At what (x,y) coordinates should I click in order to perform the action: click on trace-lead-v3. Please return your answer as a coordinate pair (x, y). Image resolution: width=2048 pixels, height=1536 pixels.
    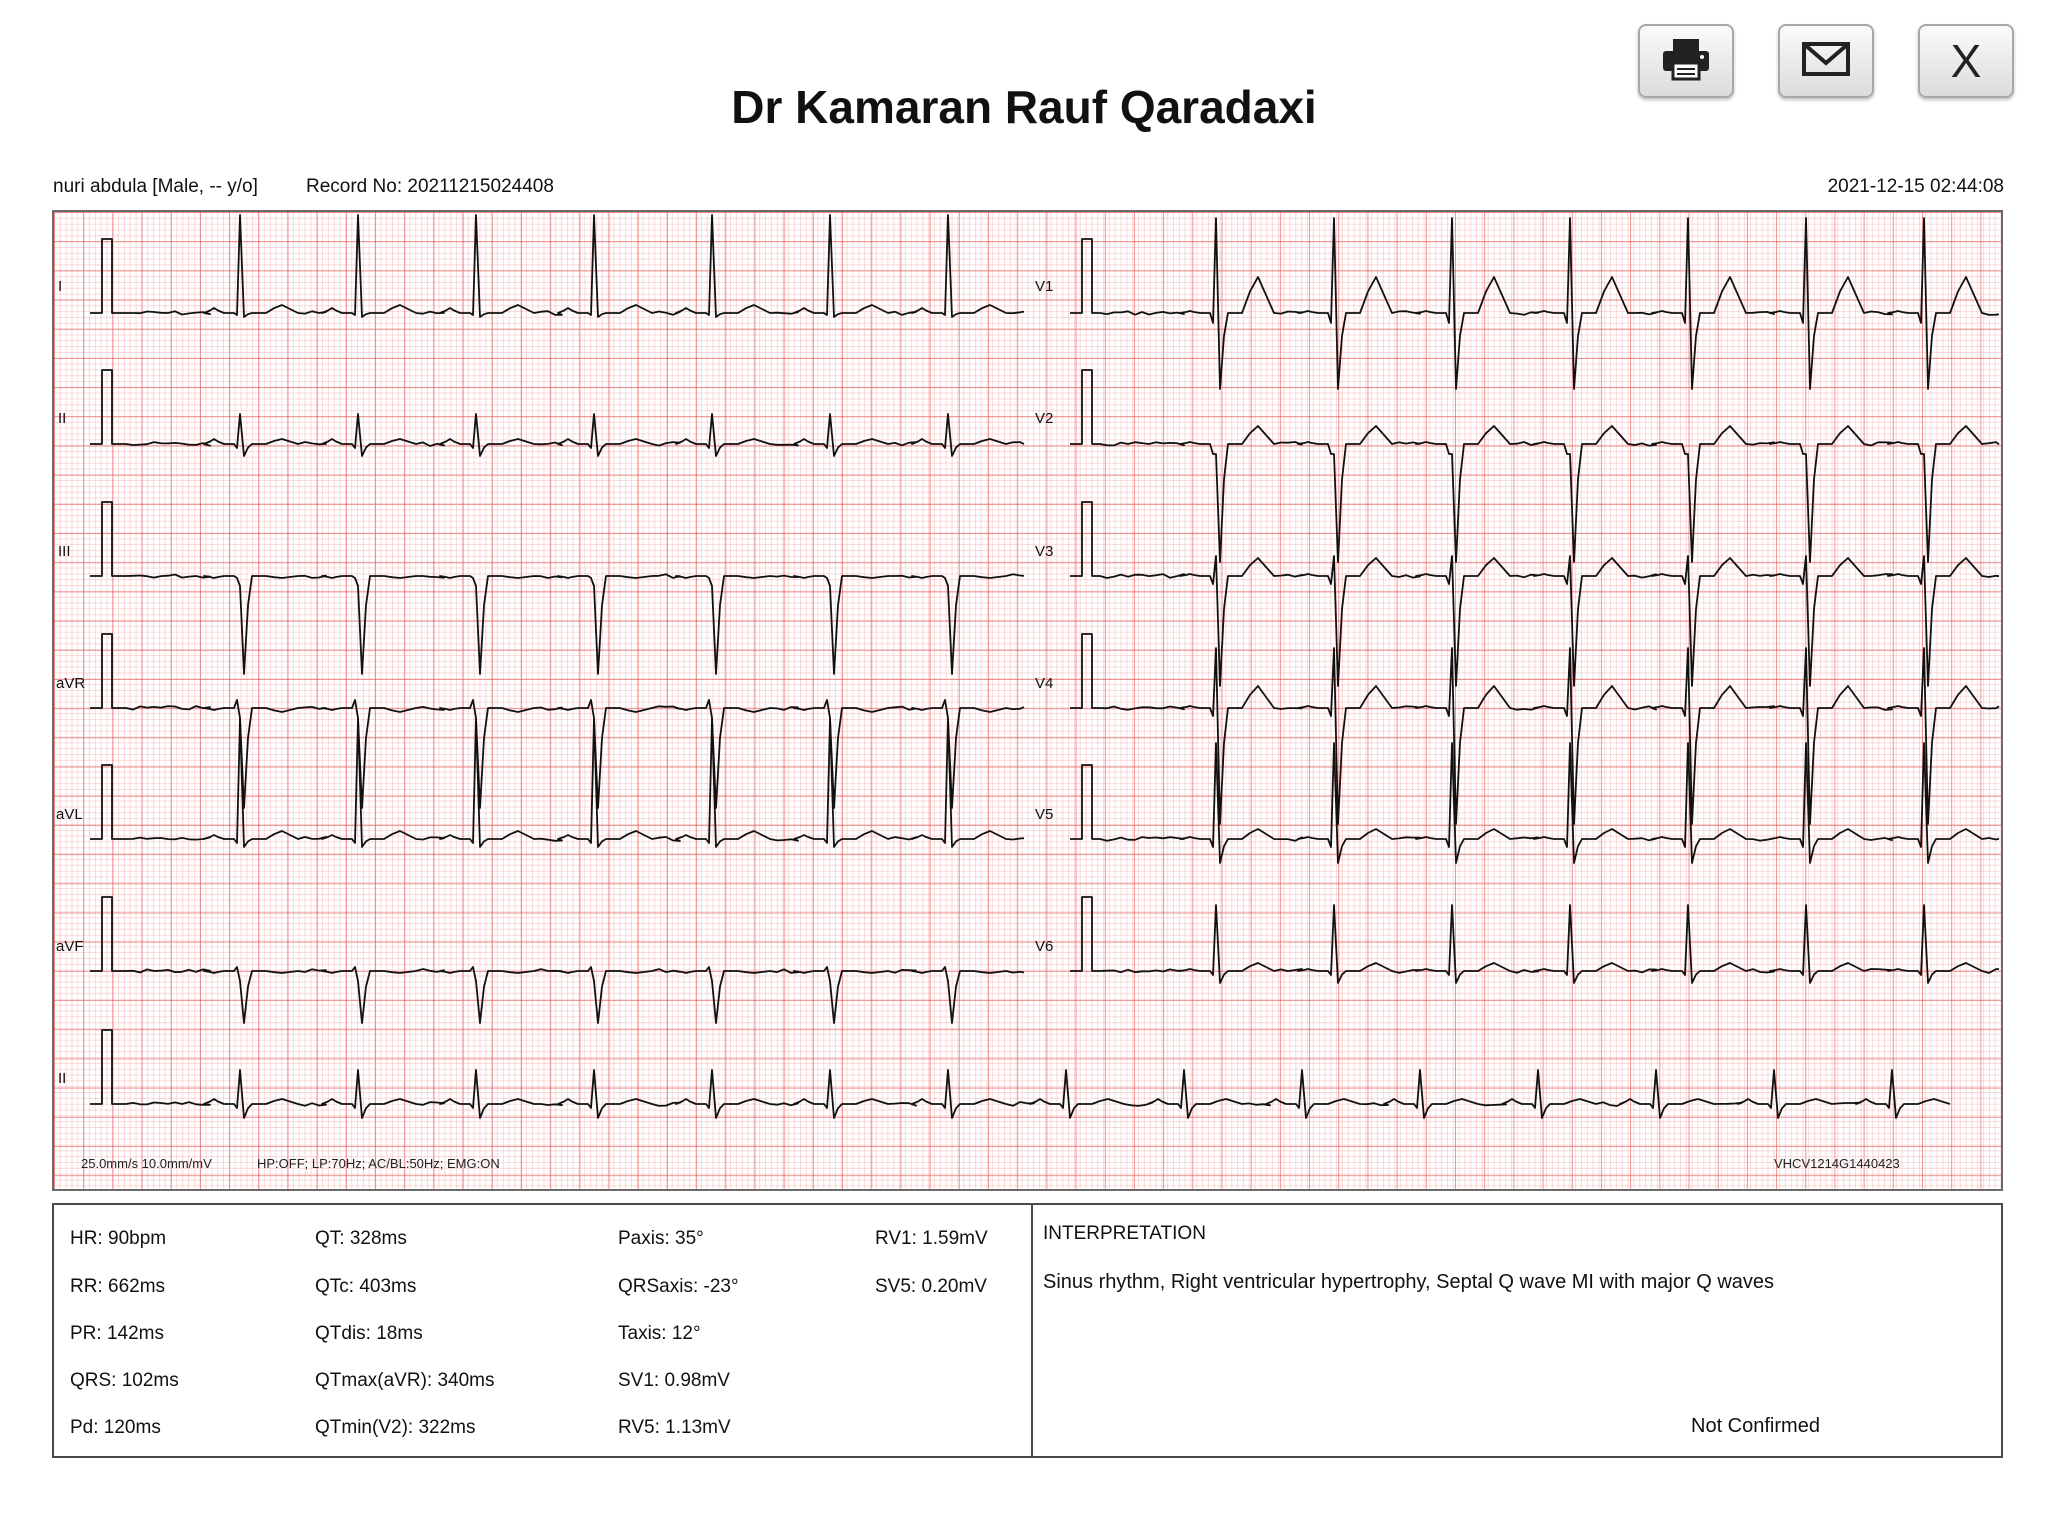
    Looking at the image, I should click on (1535, 594).